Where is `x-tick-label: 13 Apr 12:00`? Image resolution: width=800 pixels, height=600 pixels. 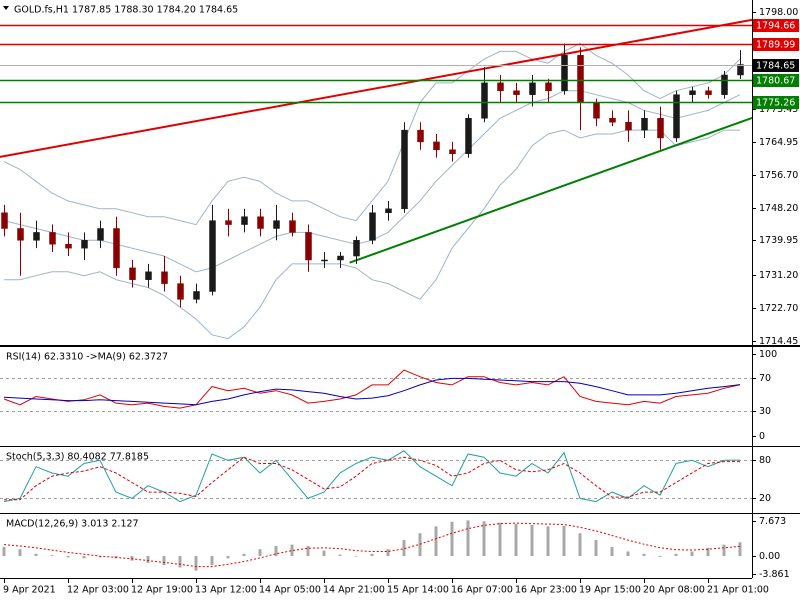
x-tick-label: 13 Apr 12:00 is located at coordinates (226, 590).